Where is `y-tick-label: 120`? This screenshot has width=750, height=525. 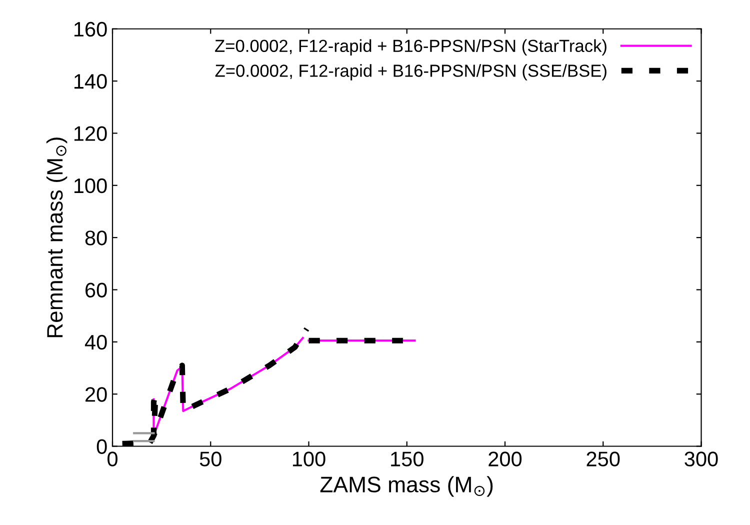
y-tick-label: 120 is located at coordinates (90, 133).